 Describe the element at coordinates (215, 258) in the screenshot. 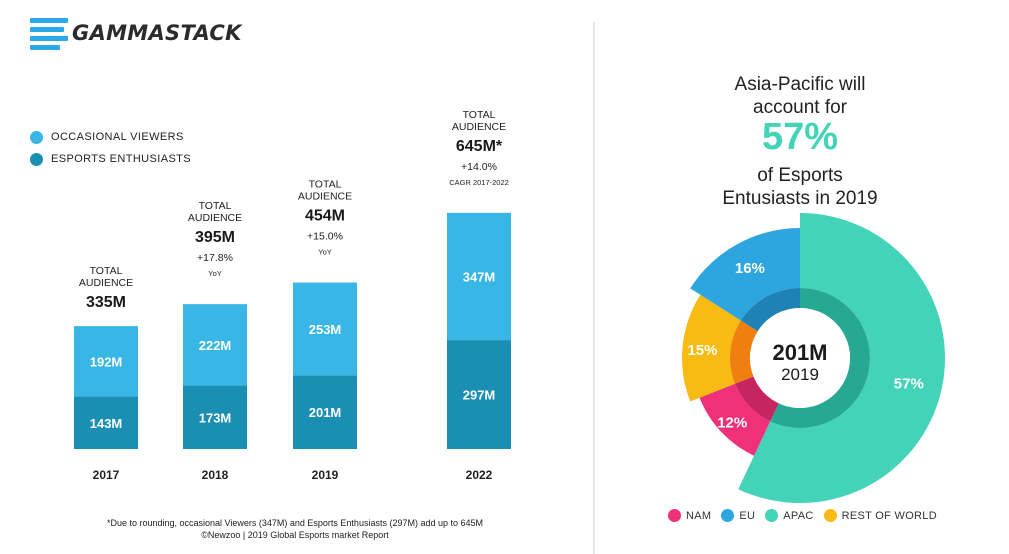

I see `total-growth: +17.8%` at that location.